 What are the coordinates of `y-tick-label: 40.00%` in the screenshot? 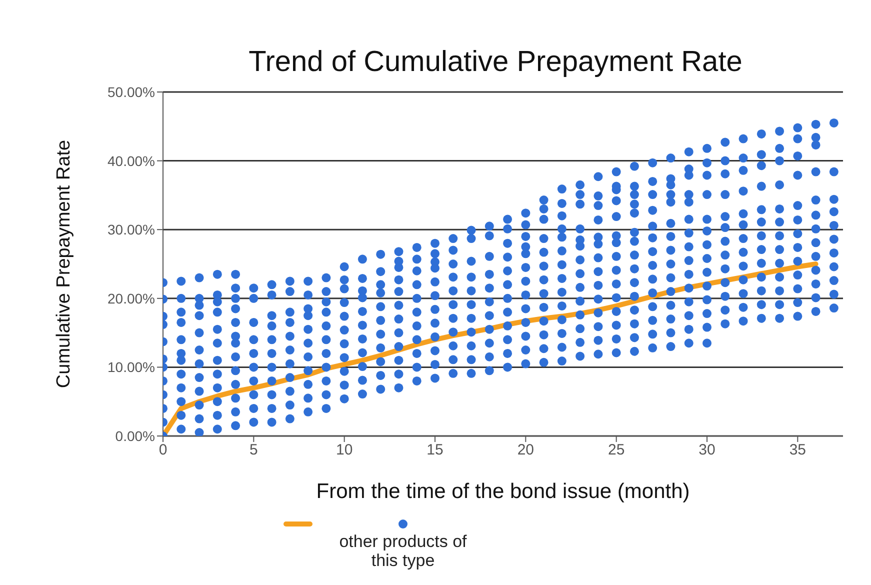 It's located at (131, 160).